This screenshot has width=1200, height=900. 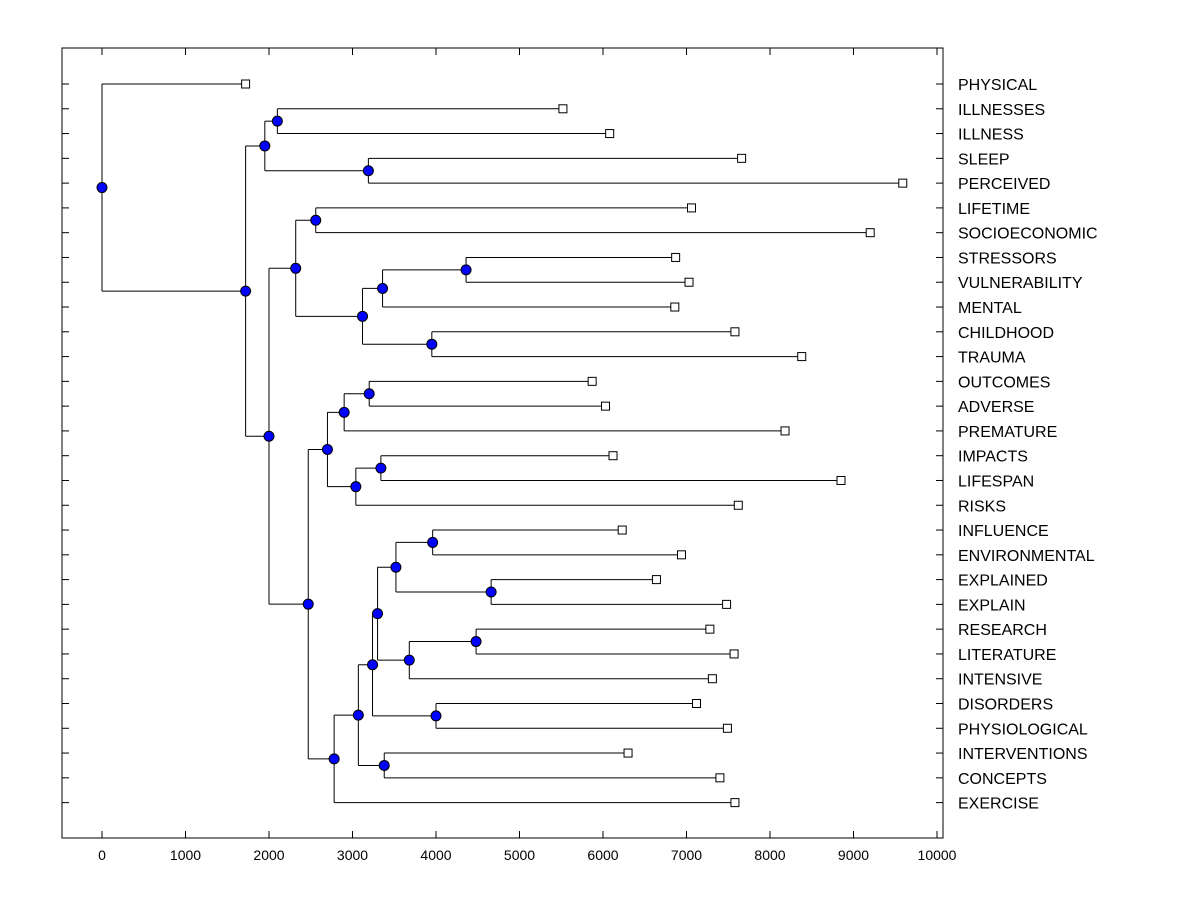 What do you see at coordinates (1002, 630) in the screenshot?
I see `leaf-label: RESEARCH` at bounding box center [1002, 630].